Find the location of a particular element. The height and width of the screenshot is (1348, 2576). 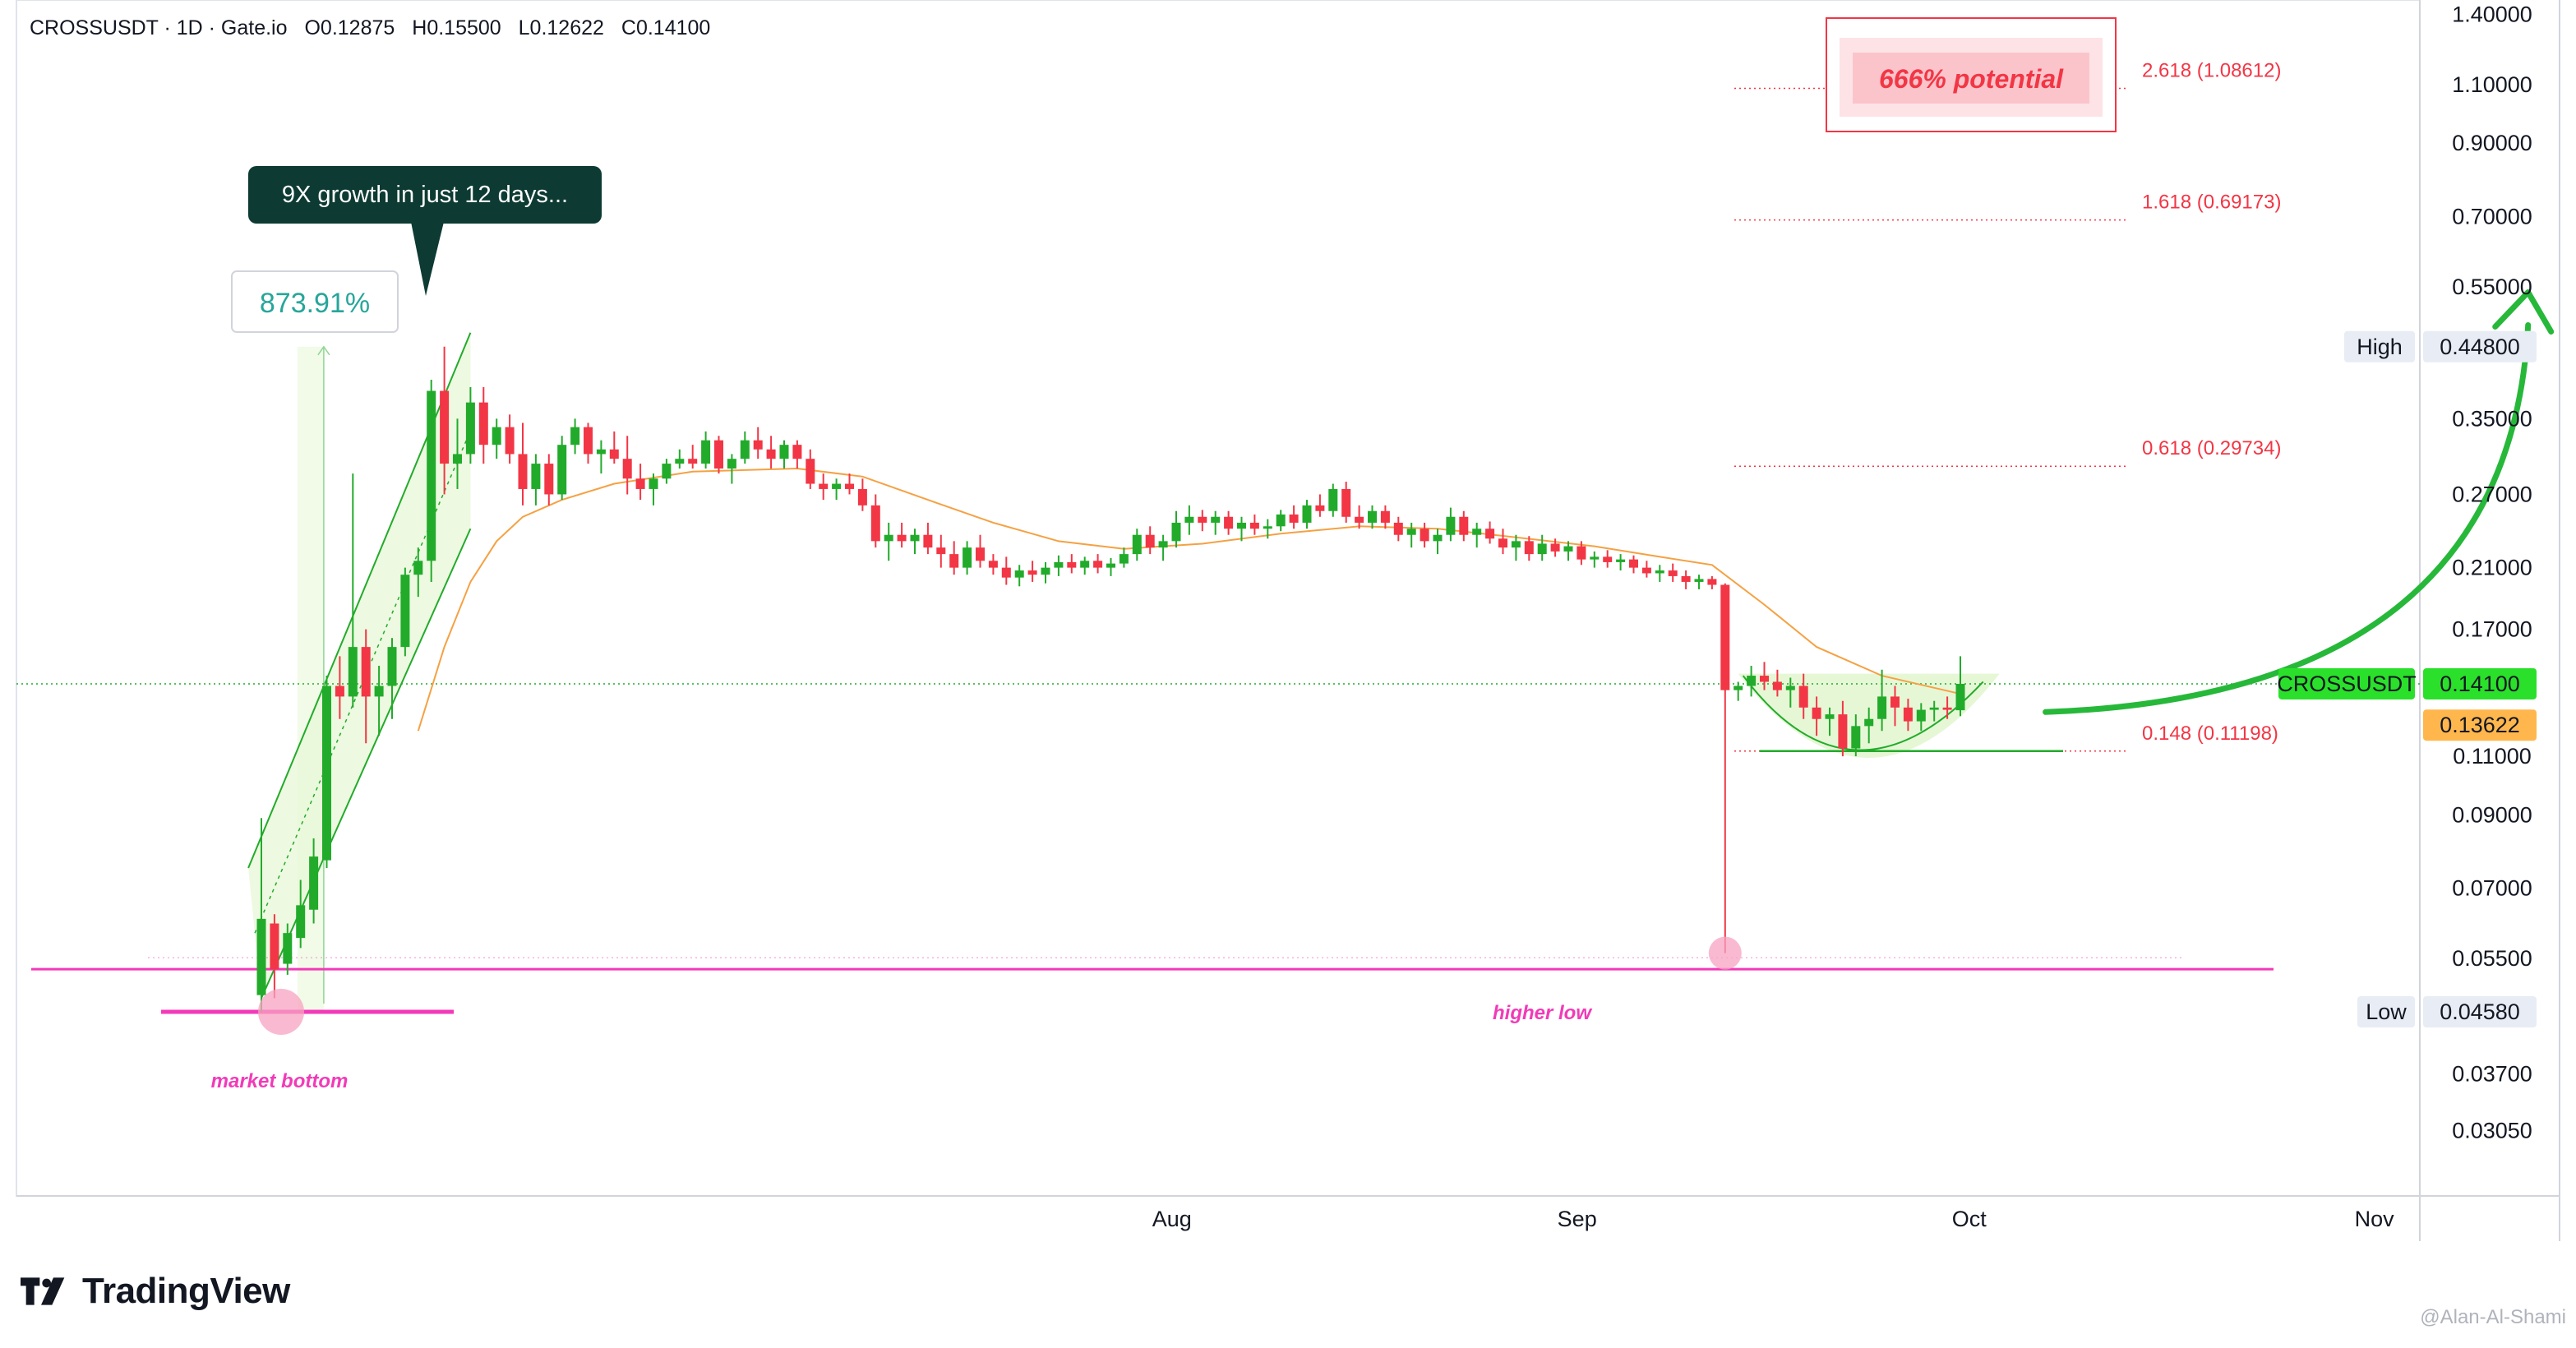

y-tick-label: 0.05500 is located at coordinates (2492, 958).